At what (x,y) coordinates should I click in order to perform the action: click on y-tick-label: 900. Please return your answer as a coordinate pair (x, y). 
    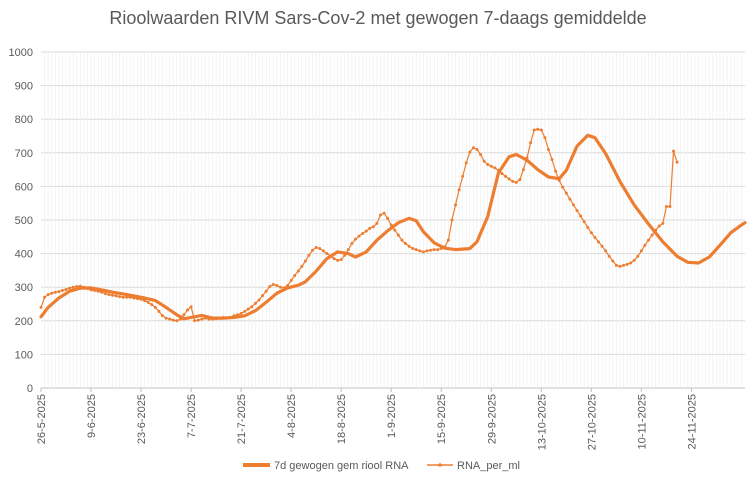
    Looking at the image, I should click on (24, 87).